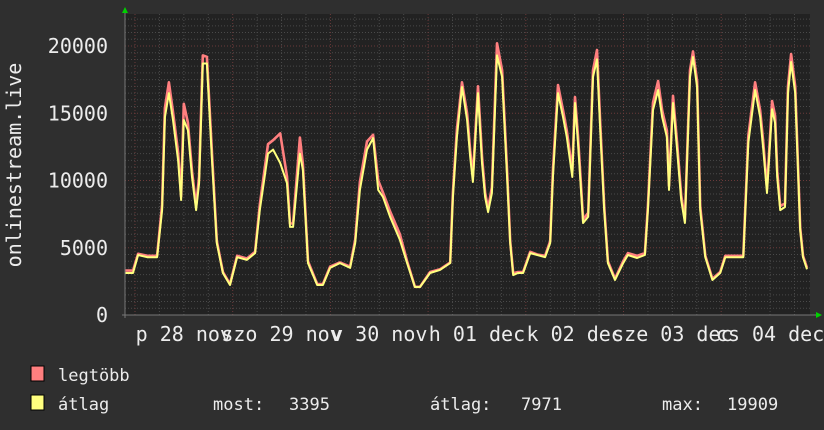  I want to click on legend-label-max: legtöbb, so click(94, 376).